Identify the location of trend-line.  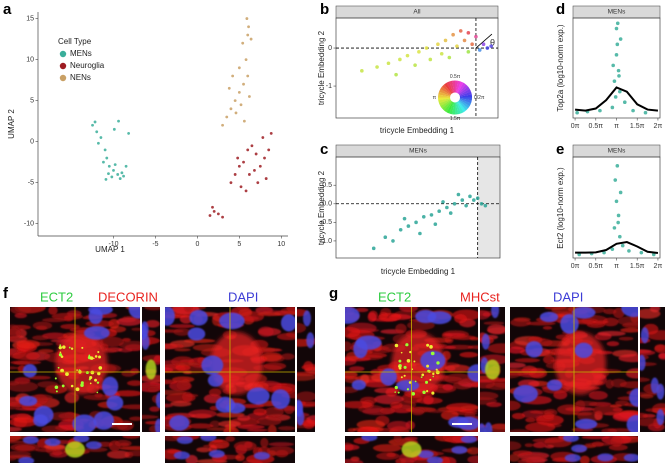
(617, 248).